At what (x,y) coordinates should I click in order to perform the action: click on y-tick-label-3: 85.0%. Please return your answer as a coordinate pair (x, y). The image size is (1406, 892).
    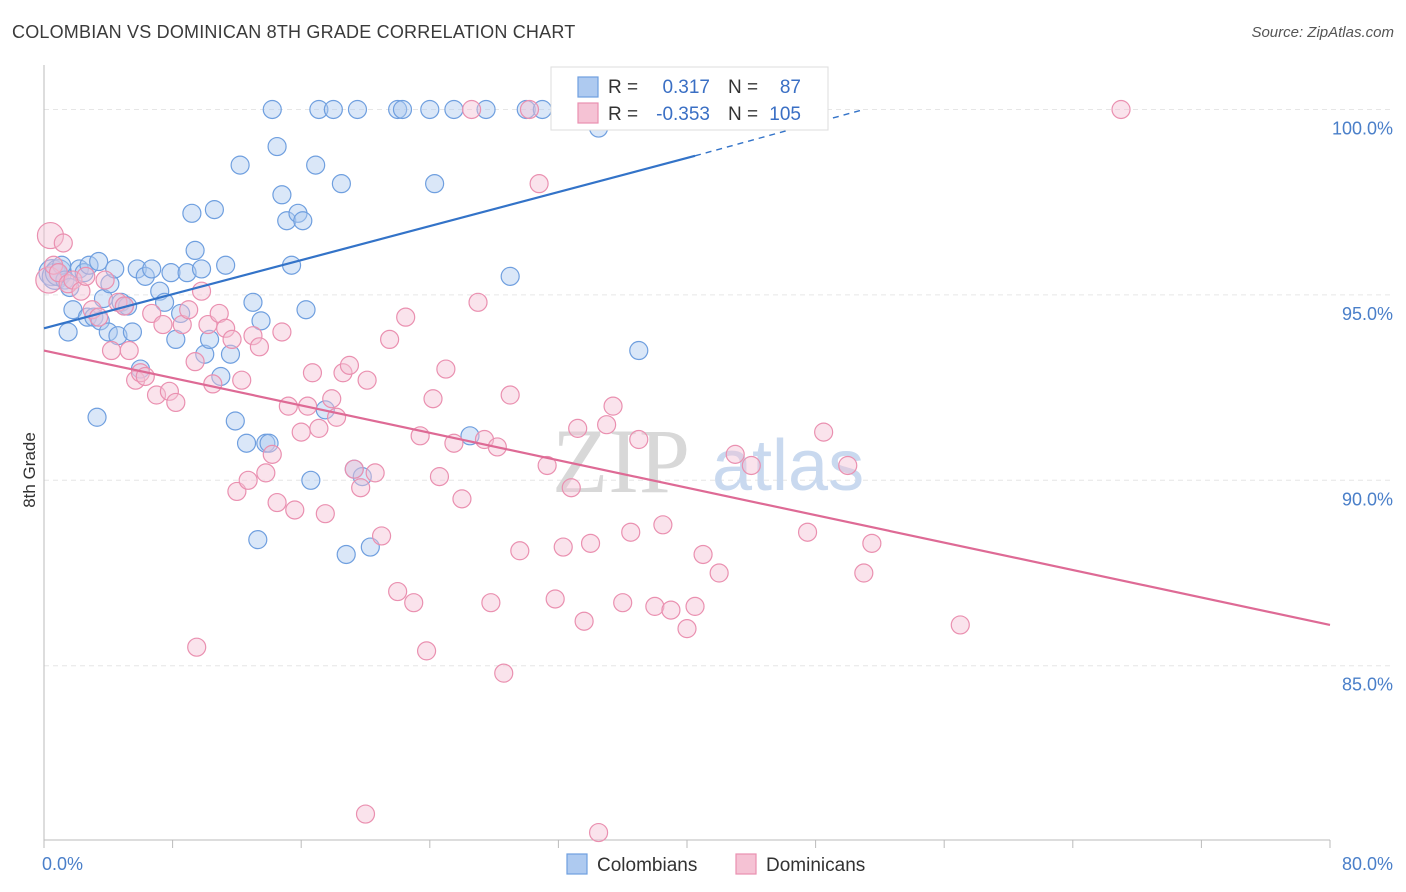
    Looking at the image, I should click on (1367, 685).